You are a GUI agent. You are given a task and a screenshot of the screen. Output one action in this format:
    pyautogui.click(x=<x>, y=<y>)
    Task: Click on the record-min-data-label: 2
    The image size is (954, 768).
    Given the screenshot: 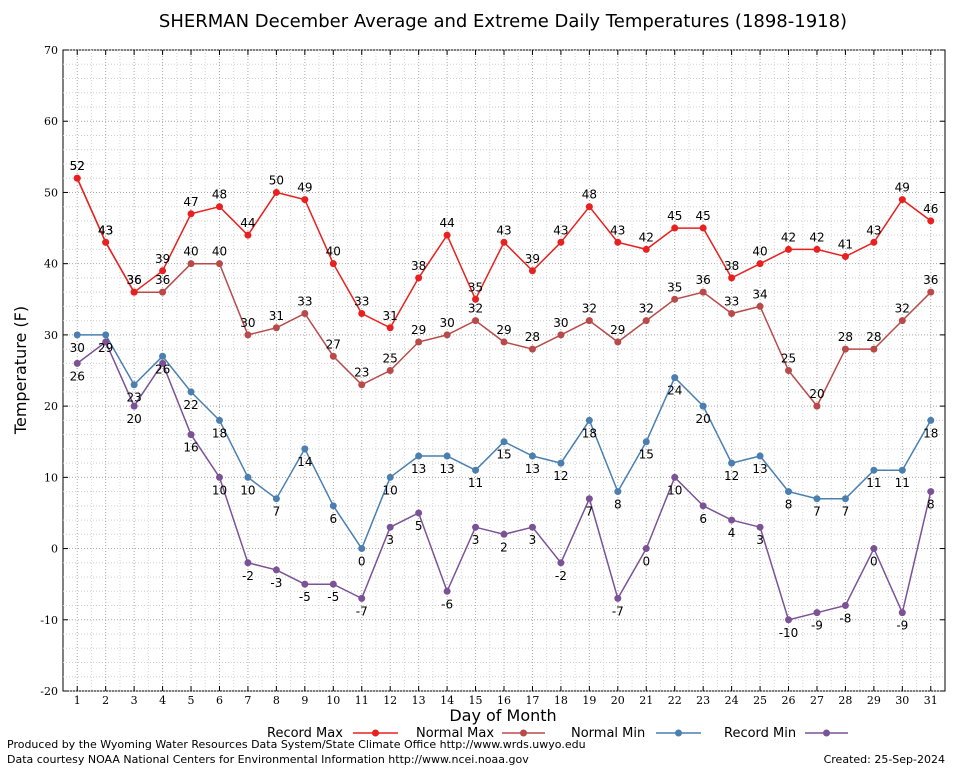 What is the action you would take?
    pyautogui.click(x=504, y=547)
    